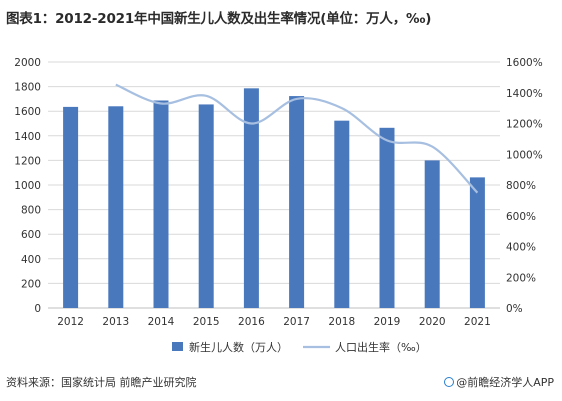 This screenshot has height=401, width=562. What do you see at coordinates (381, 347) in the screenshot?
I see `legend-line-label: 人口出生率（‰）` at bounding box center [381, 347].